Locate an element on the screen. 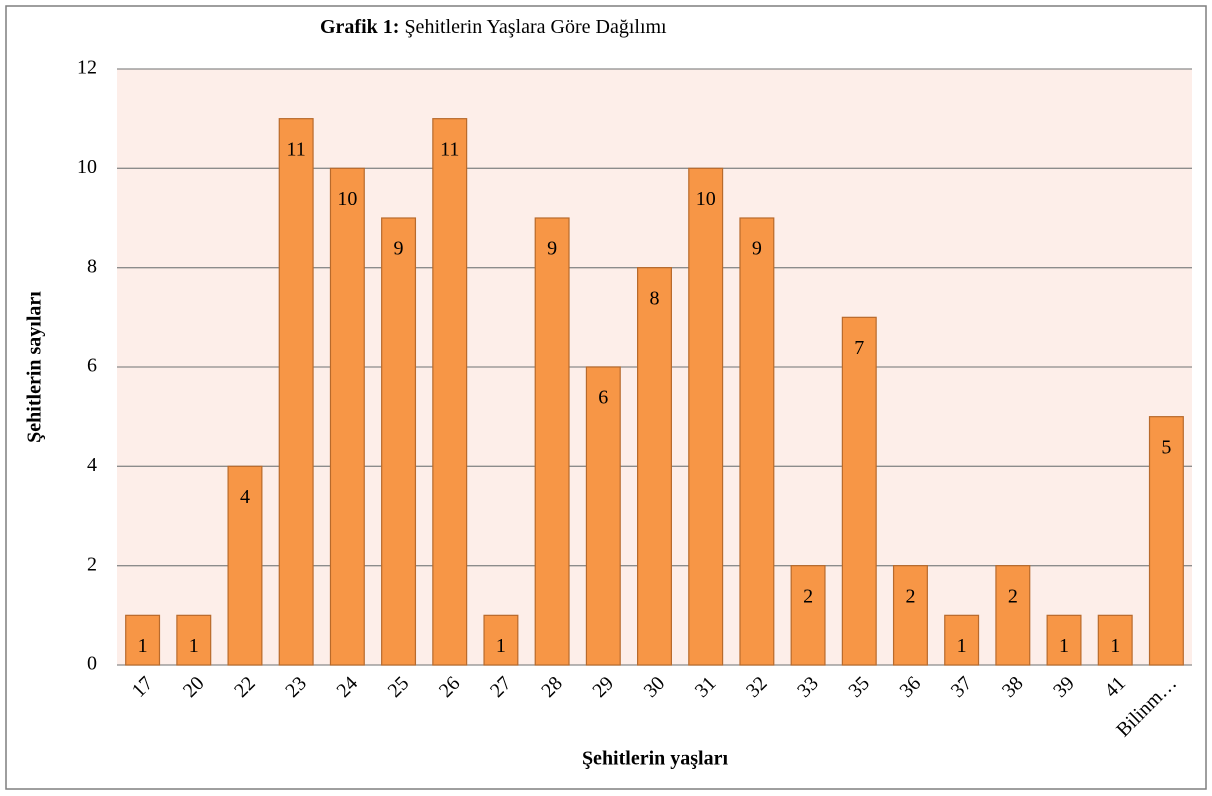 The width and height of the screenshot is (1212, 796). data-label: 4 is located at coordinates (245, 497).